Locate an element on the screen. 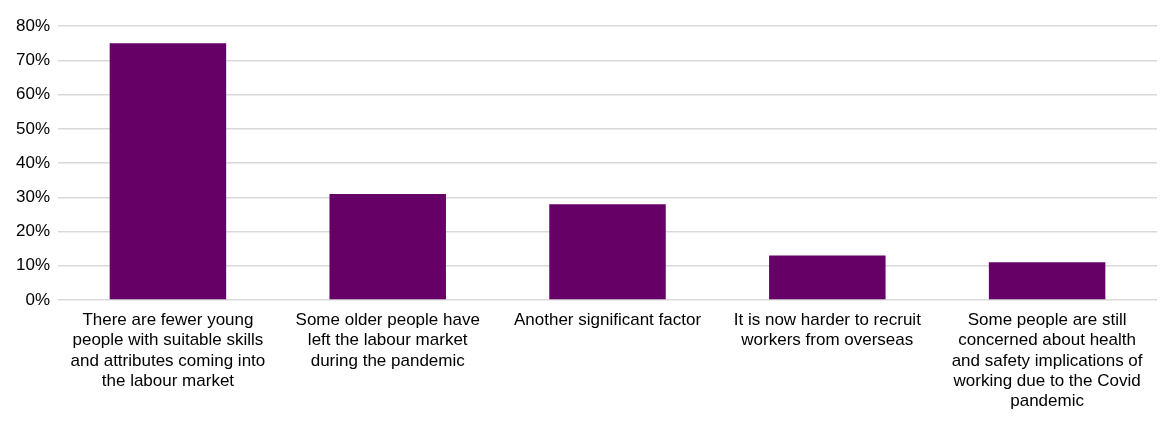 The height and width of the screenshot is (430, 1173). x-tick-label: Some older people have left the labour market during the pandemic is located at coordinates (387, 339).